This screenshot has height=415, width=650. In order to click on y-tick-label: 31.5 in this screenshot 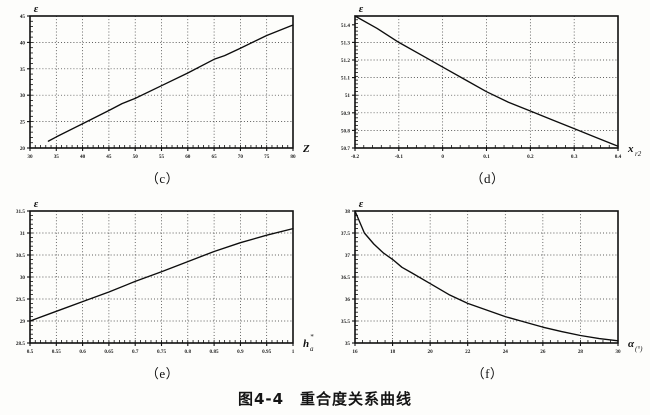, I will do `click(20, 212)`.